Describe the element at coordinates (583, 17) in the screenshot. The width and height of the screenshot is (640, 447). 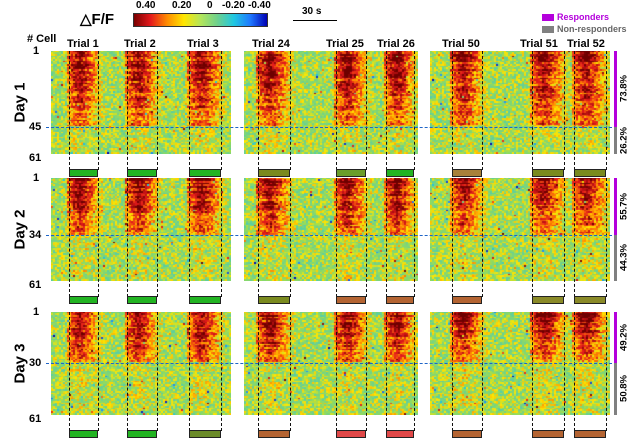
I see `responders-legend-label: Responders` at that location.